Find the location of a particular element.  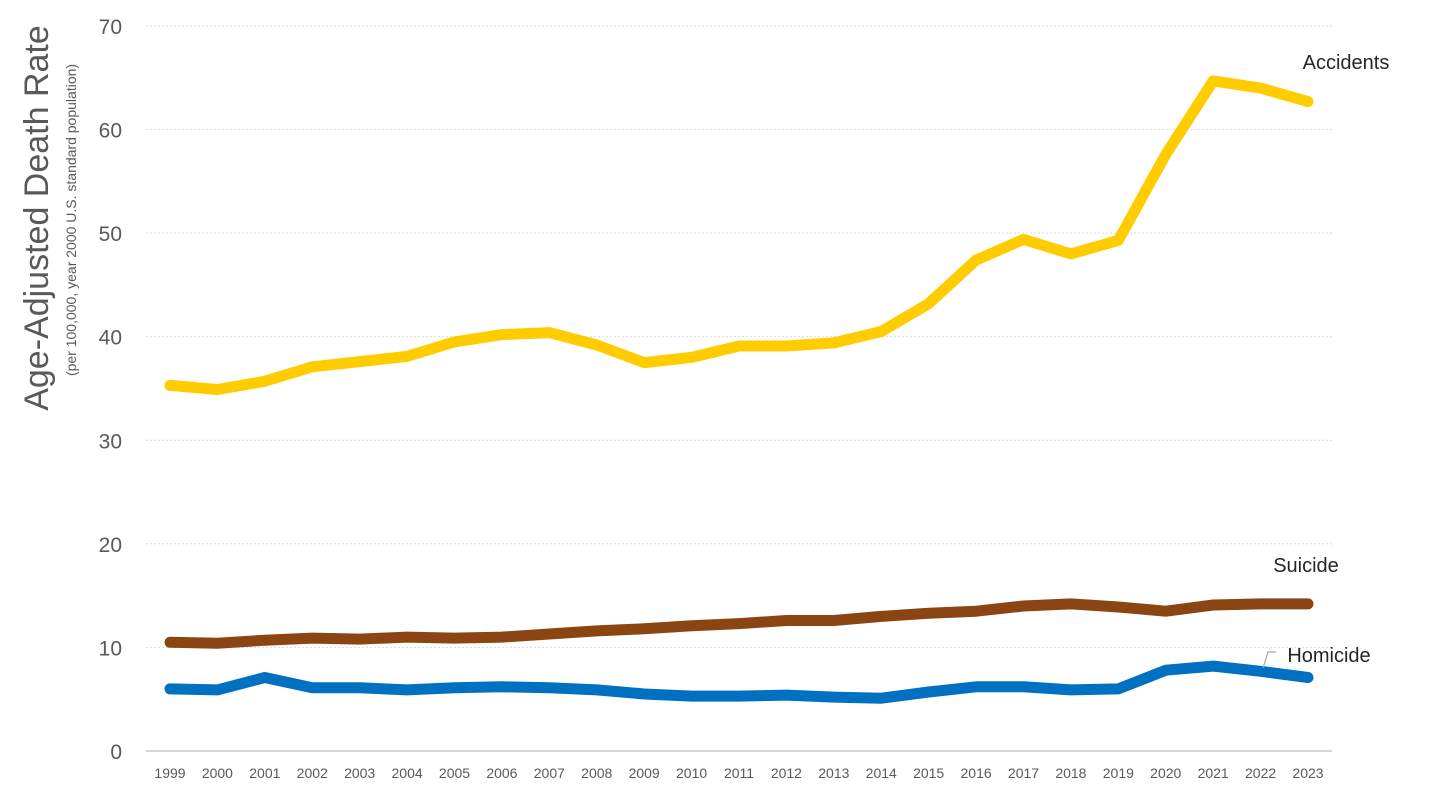

x-tick-label: 2015 is located at coordinates (928, 773).